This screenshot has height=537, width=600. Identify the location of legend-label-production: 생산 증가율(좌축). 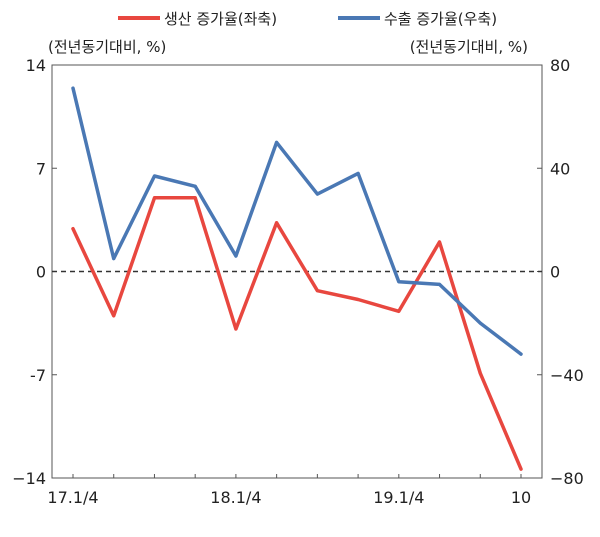
(220, 19).